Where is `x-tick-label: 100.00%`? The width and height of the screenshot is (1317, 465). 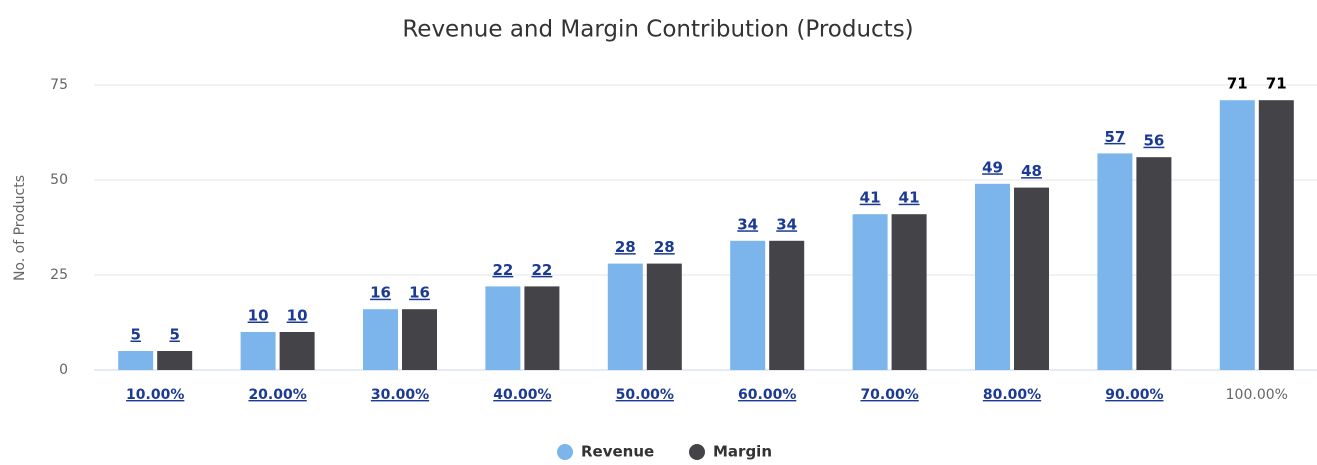
x-tick-label: 100.00% is located at coordinates (1257, 395).